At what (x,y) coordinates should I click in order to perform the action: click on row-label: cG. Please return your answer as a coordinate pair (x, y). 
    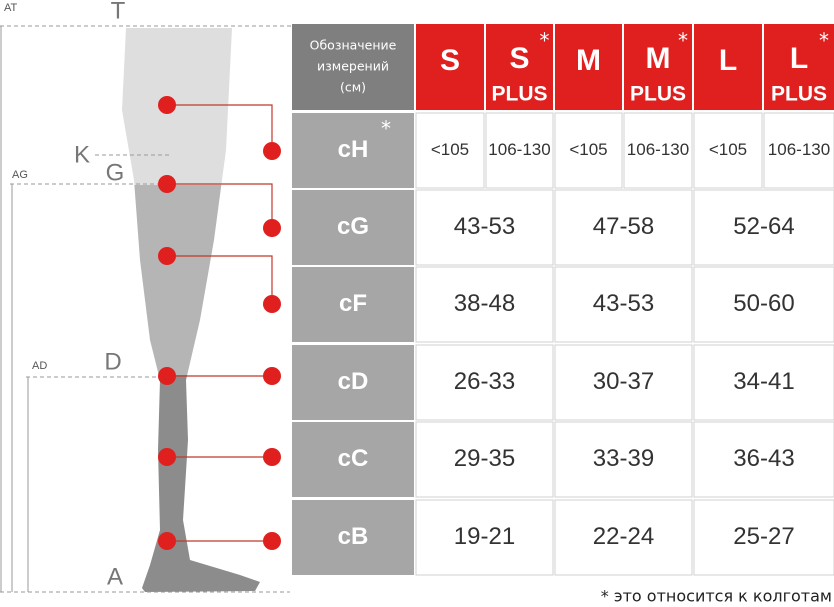
    Looking at the image, I should click on (353, 226).